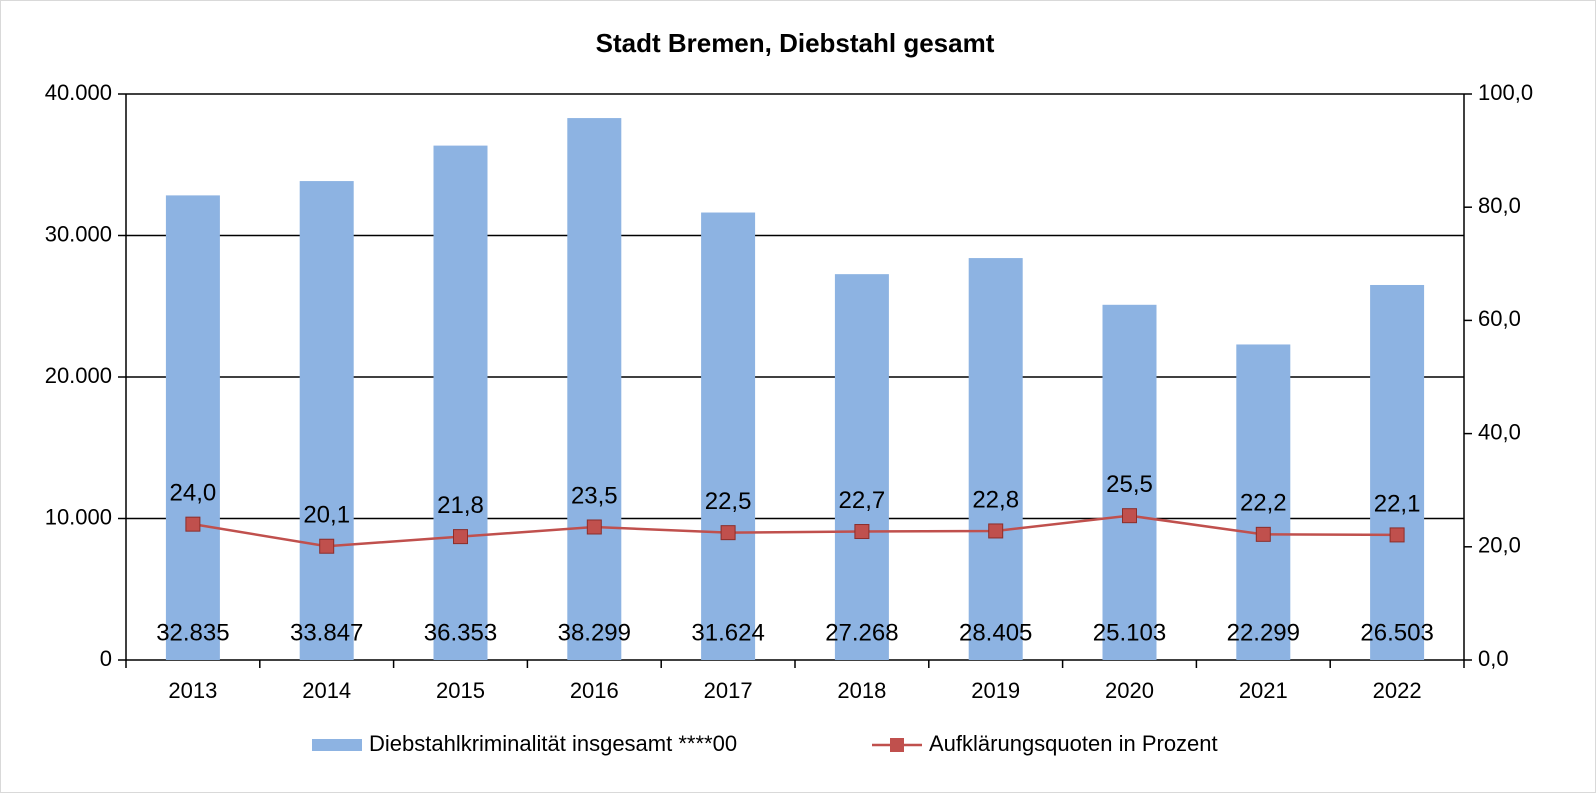 The width and height of the screenshot is (1596, 793). I want to click on data-label: 21,8, so click(460, 505).